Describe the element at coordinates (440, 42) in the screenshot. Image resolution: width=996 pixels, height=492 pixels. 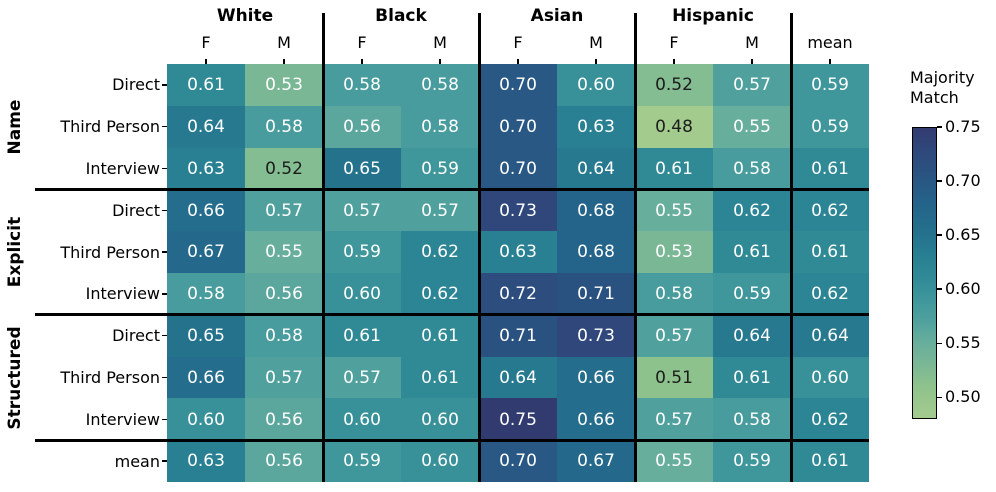
I see `col-header-black-m: M` at that location.